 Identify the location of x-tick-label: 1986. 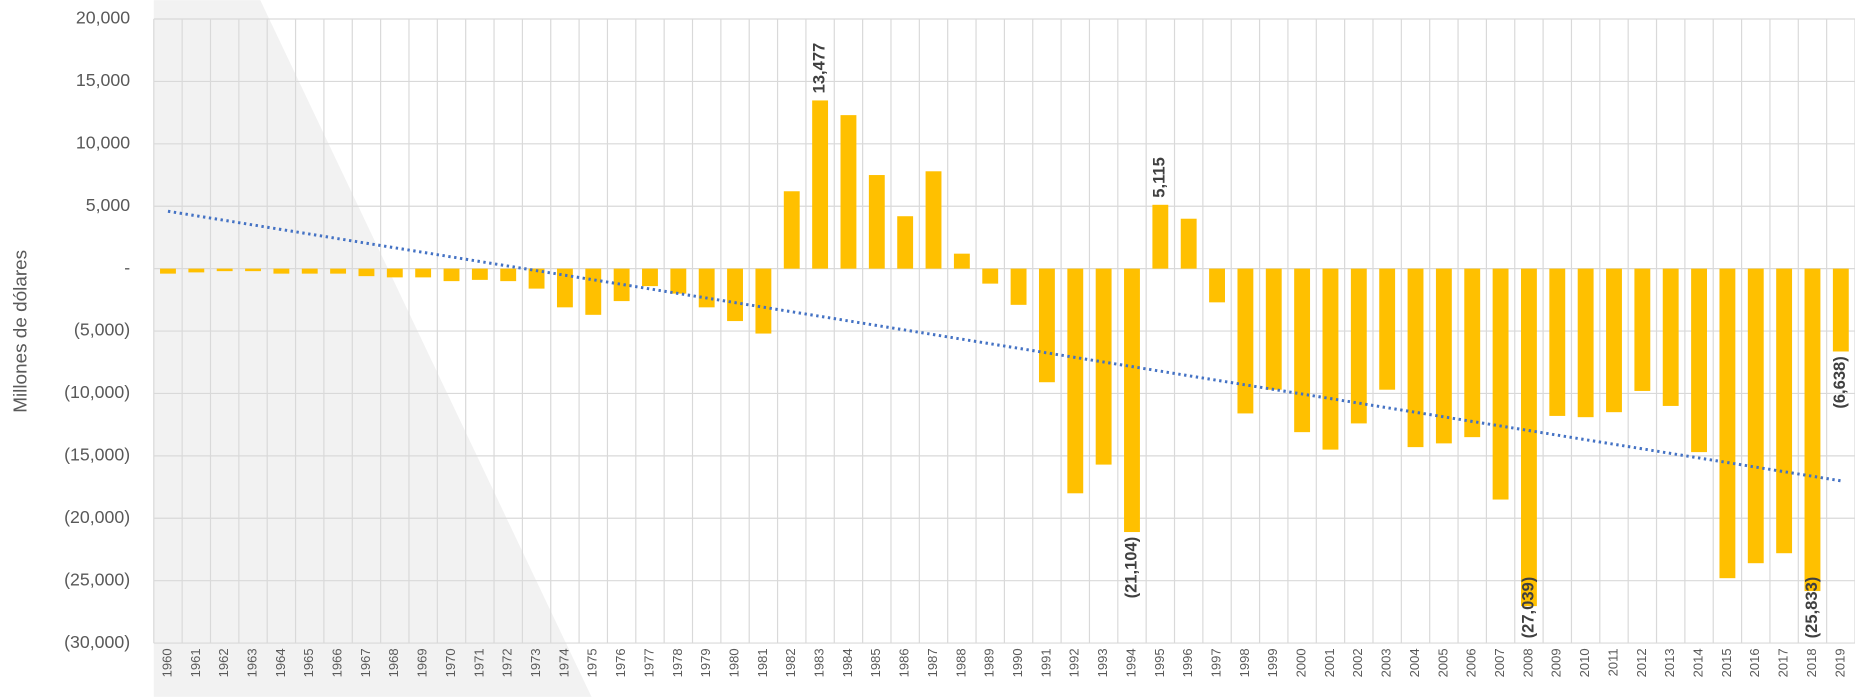
(904, 662).